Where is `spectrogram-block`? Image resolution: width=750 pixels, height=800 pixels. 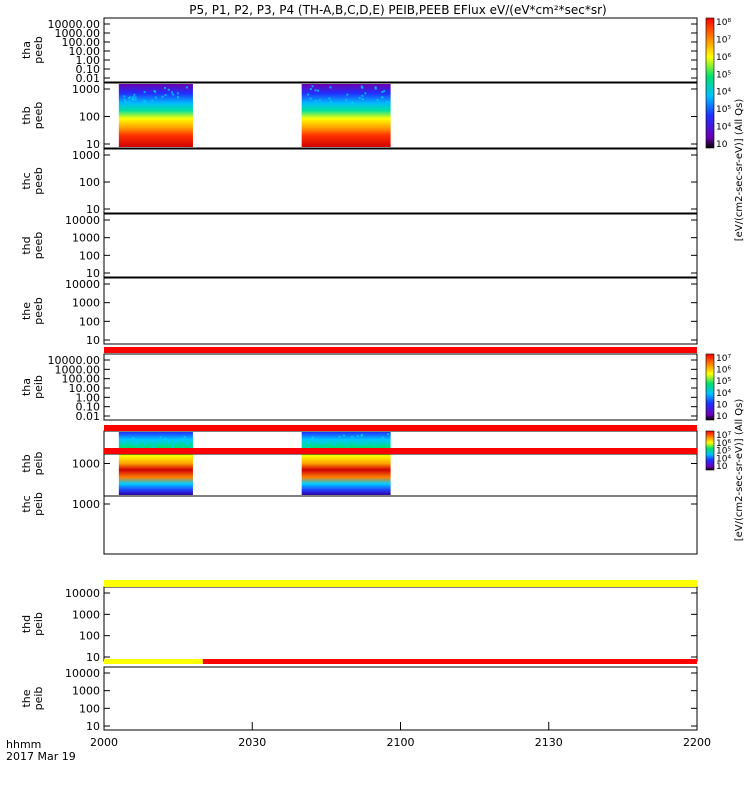
spectrogram-block is located at coordinates (346, 115).